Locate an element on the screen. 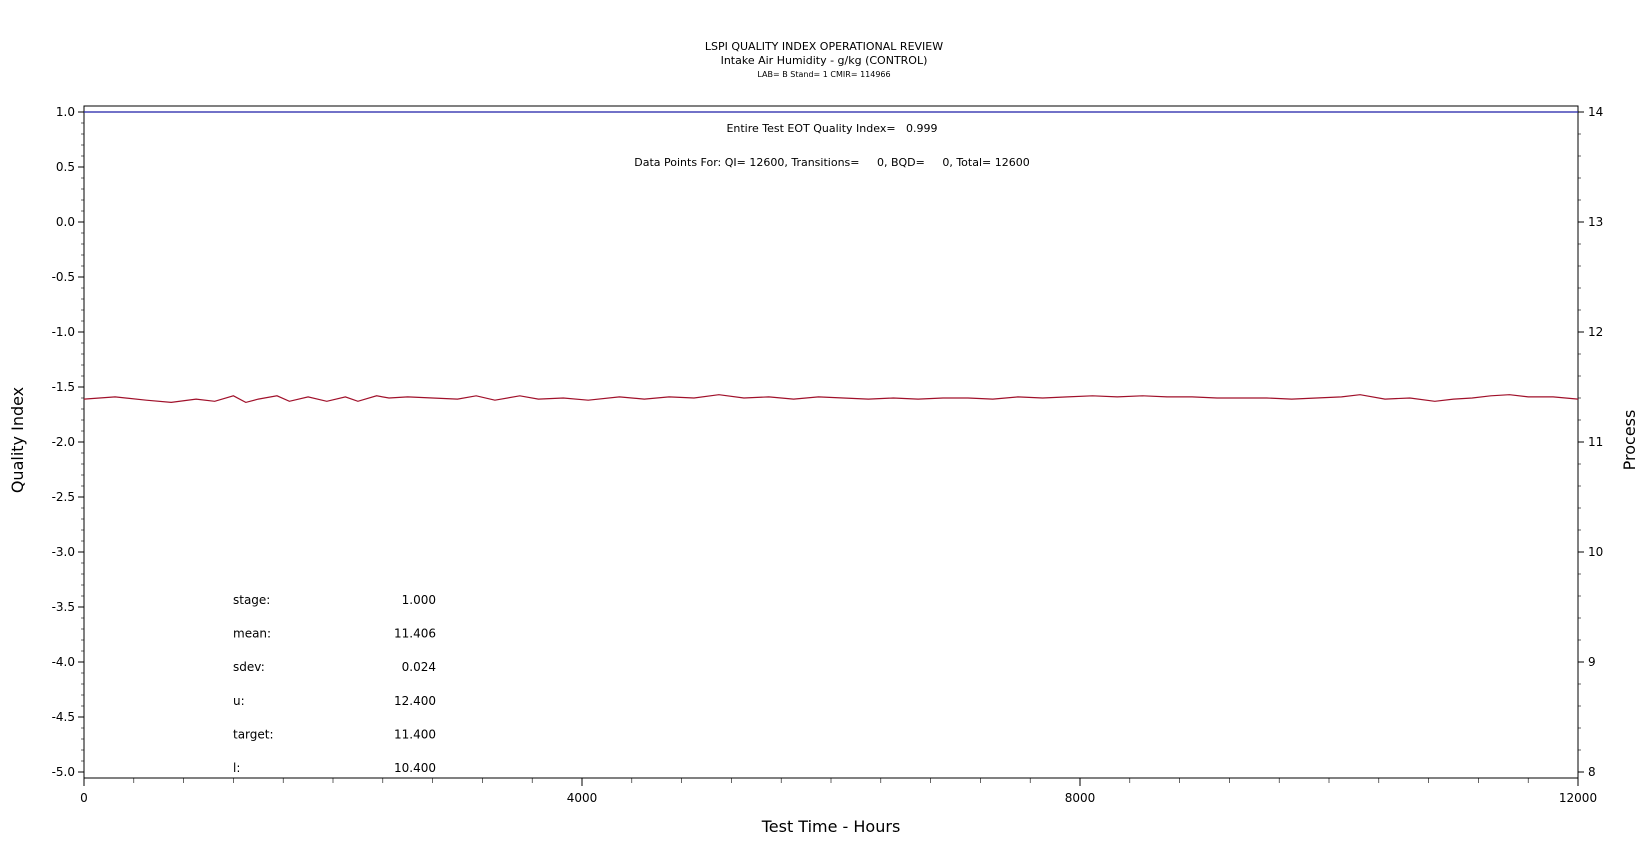 The width and height of the screenshot is (1648, 845). y-left-tick-label: -2.0 is located at coordinates (63, 442).